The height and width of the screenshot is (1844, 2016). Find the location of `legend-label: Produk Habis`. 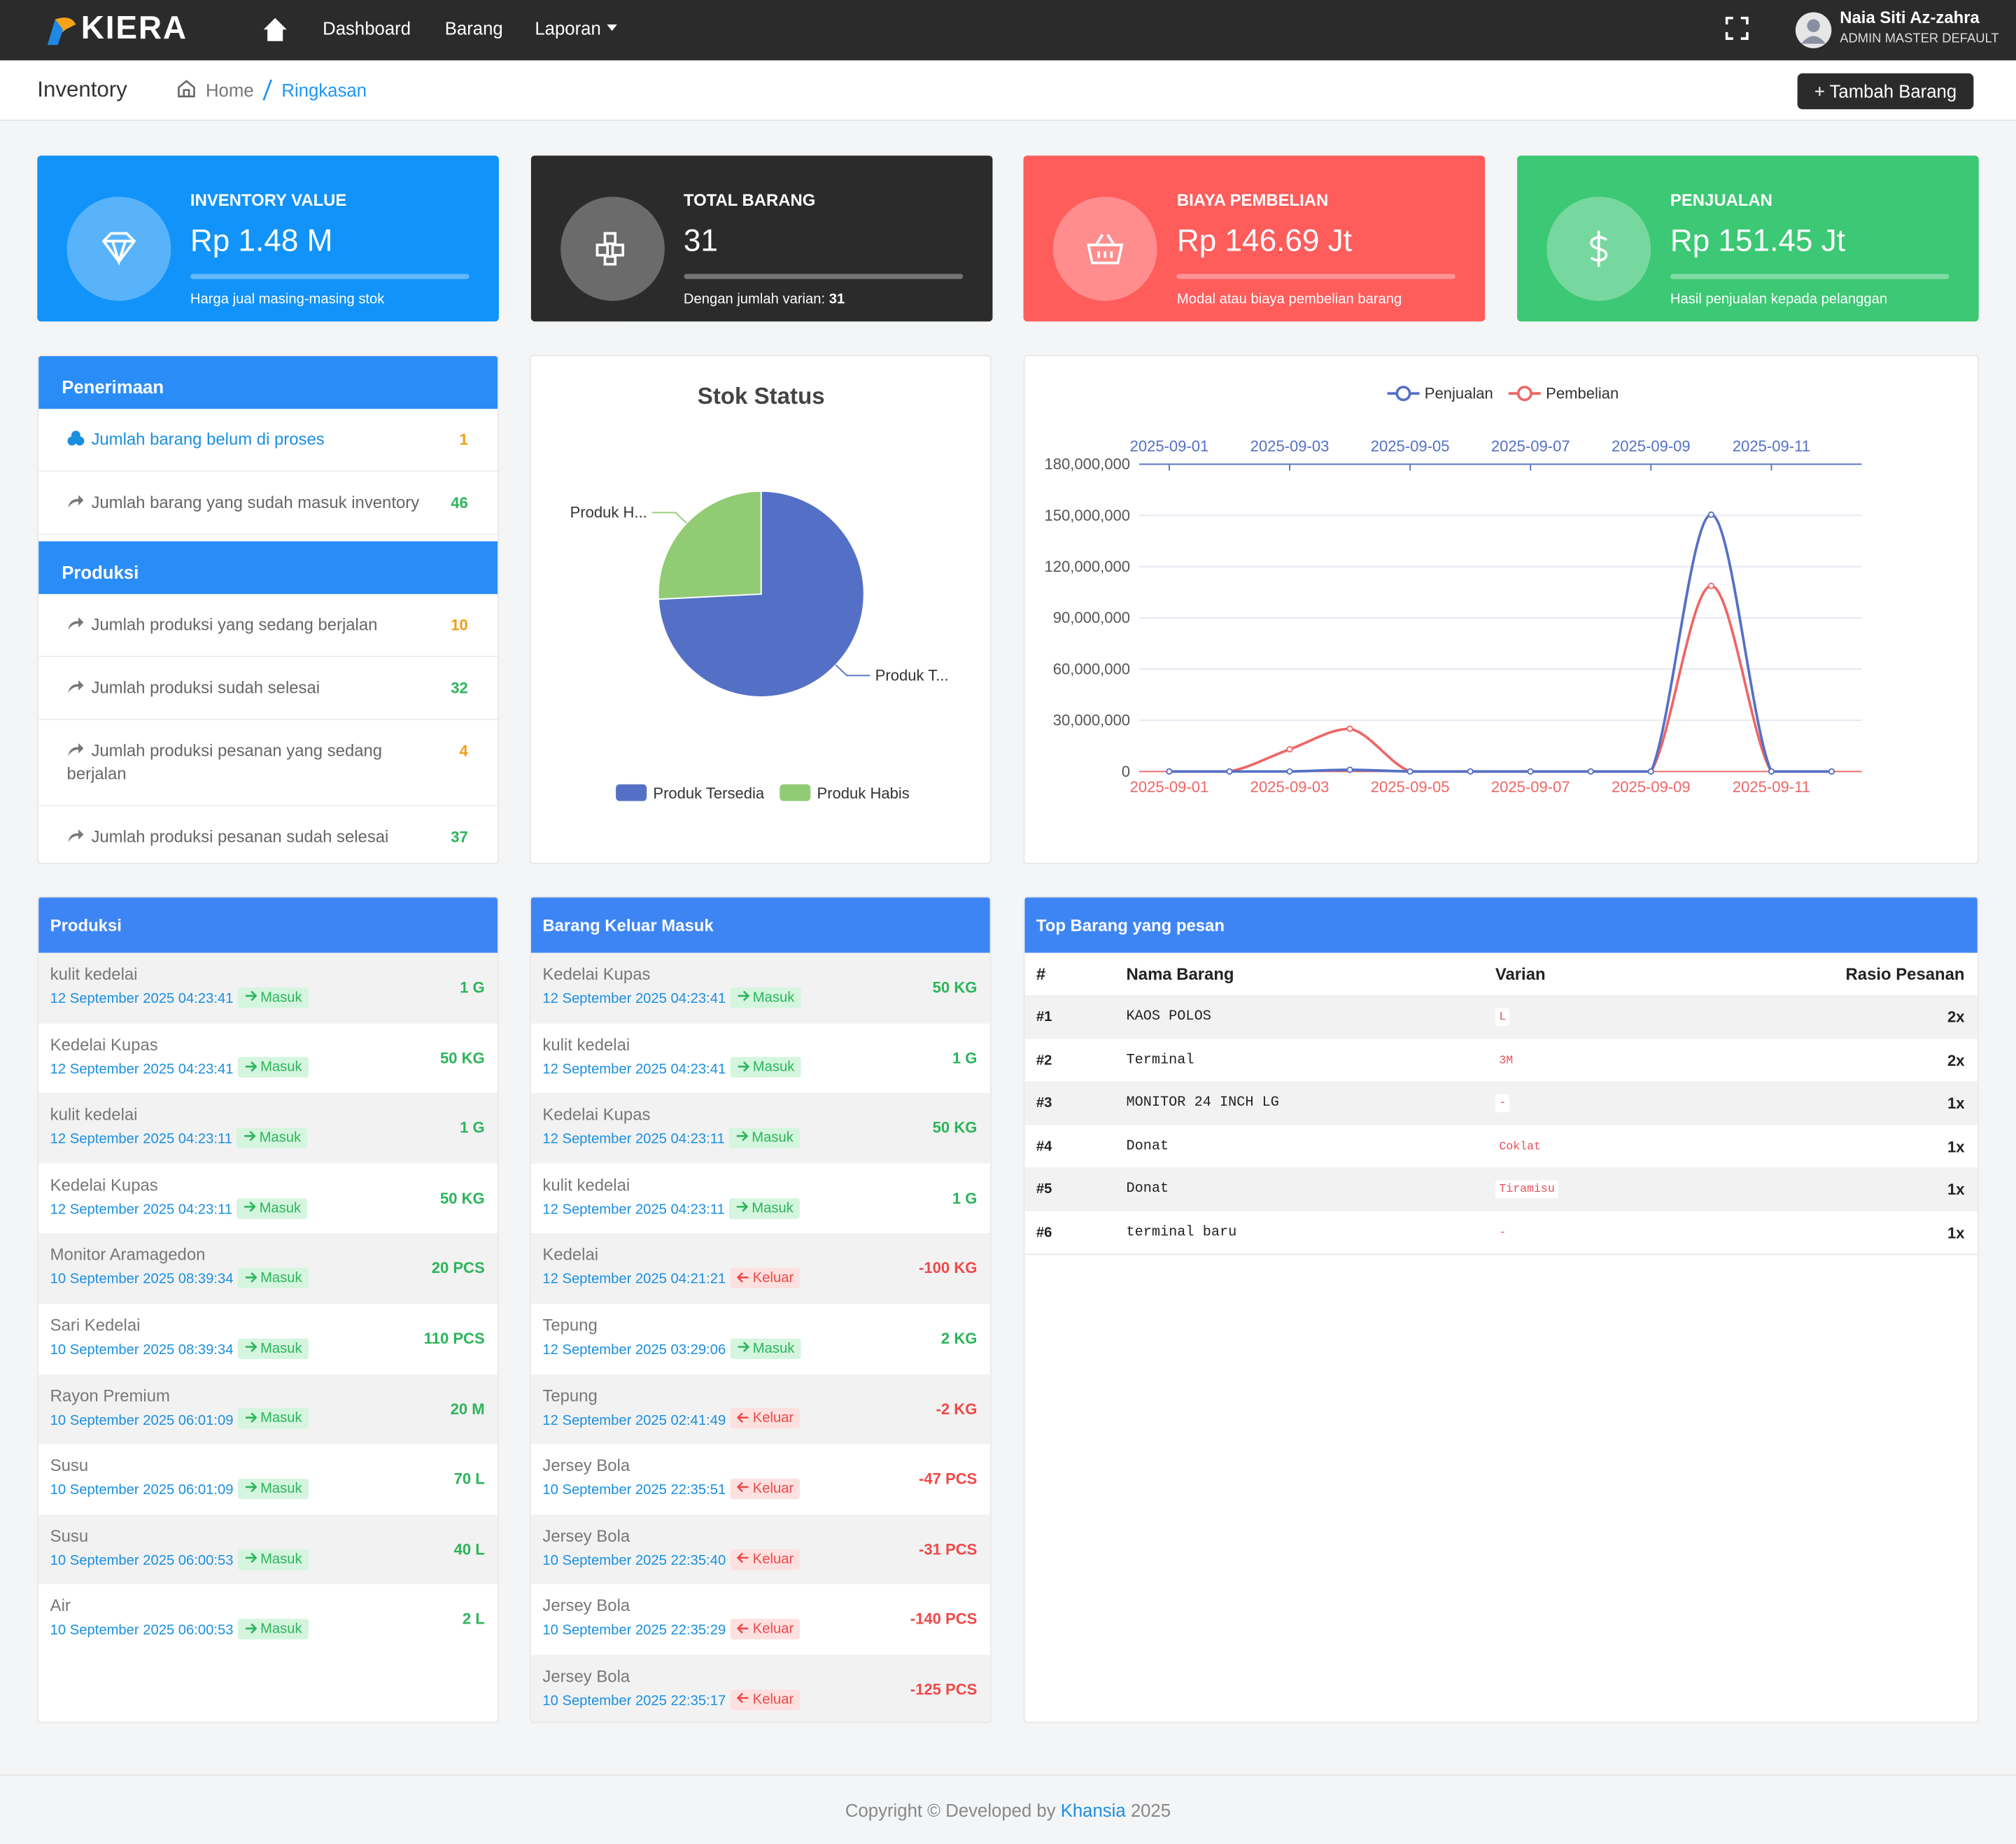

legend-label: Produk Habis is located at coordinates (863, 793).